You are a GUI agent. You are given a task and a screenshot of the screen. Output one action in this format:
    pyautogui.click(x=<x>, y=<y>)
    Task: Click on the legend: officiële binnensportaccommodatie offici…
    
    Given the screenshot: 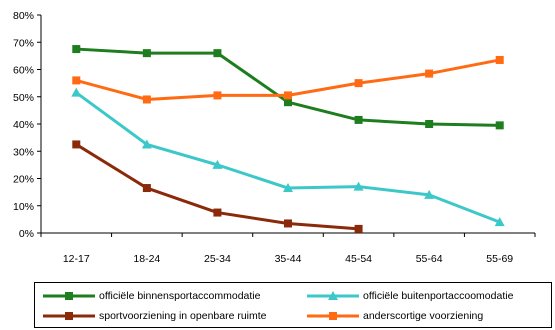 What is the action you would take?
    pyautogui.click(x=293, y=305)
    